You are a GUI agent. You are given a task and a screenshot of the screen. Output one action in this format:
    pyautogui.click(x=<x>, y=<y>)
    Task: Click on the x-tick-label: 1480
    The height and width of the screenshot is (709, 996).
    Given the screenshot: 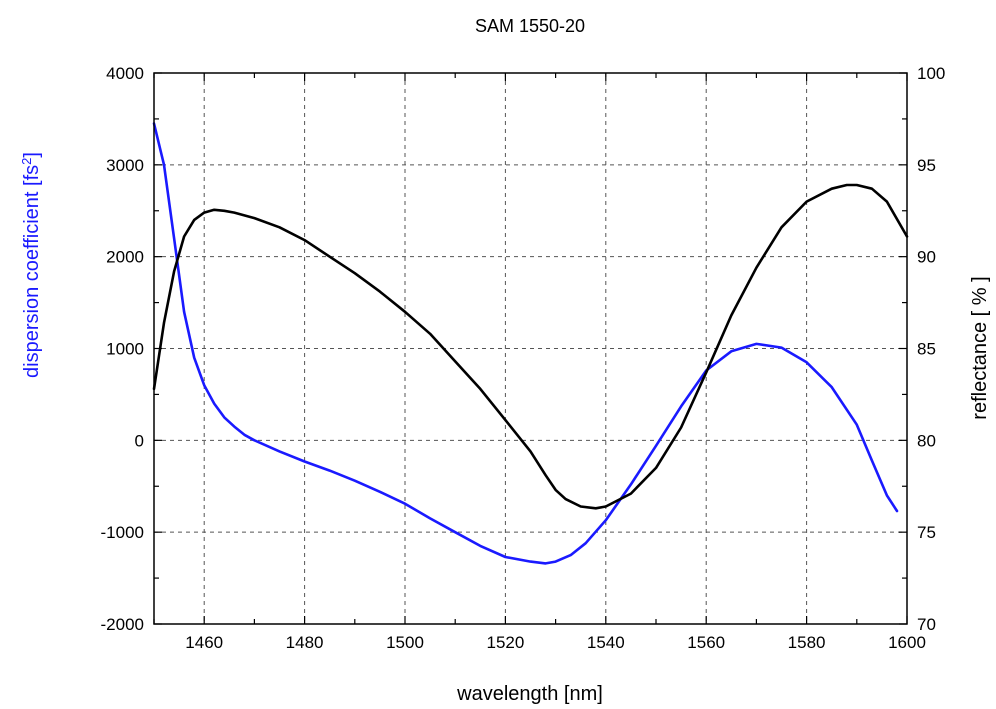 What is the action you would take?
    pyautogui.click(x=305, y=642)
    